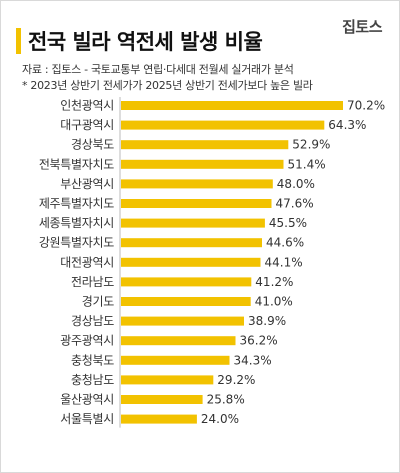 The width and height of the screenshot is (400, 473). Describe the element at coordinates (92, 145) in the screenshot. I see `category-label: 경상북도` at that location.